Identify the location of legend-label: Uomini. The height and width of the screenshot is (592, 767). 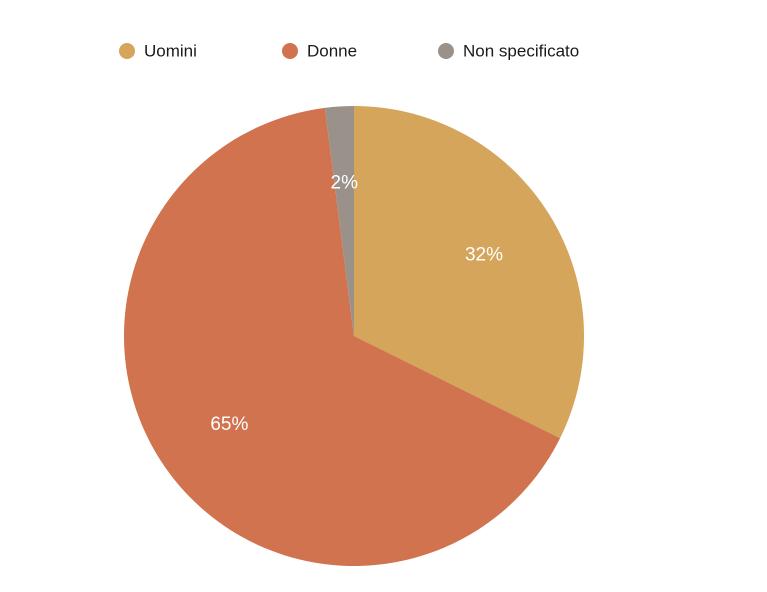
(170, 50).